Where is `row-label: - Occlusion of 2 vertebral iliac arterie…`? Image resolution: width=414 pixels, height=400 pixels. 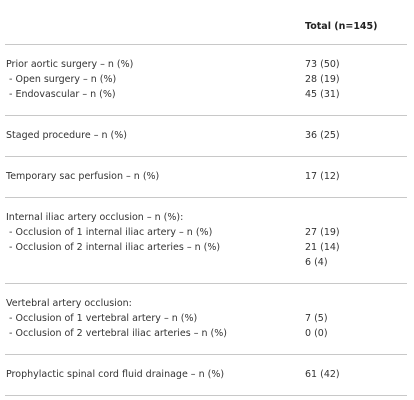 row-label: - Occlusion of 2 vertebral iliac arterie… is located at coordinates (116, 333).